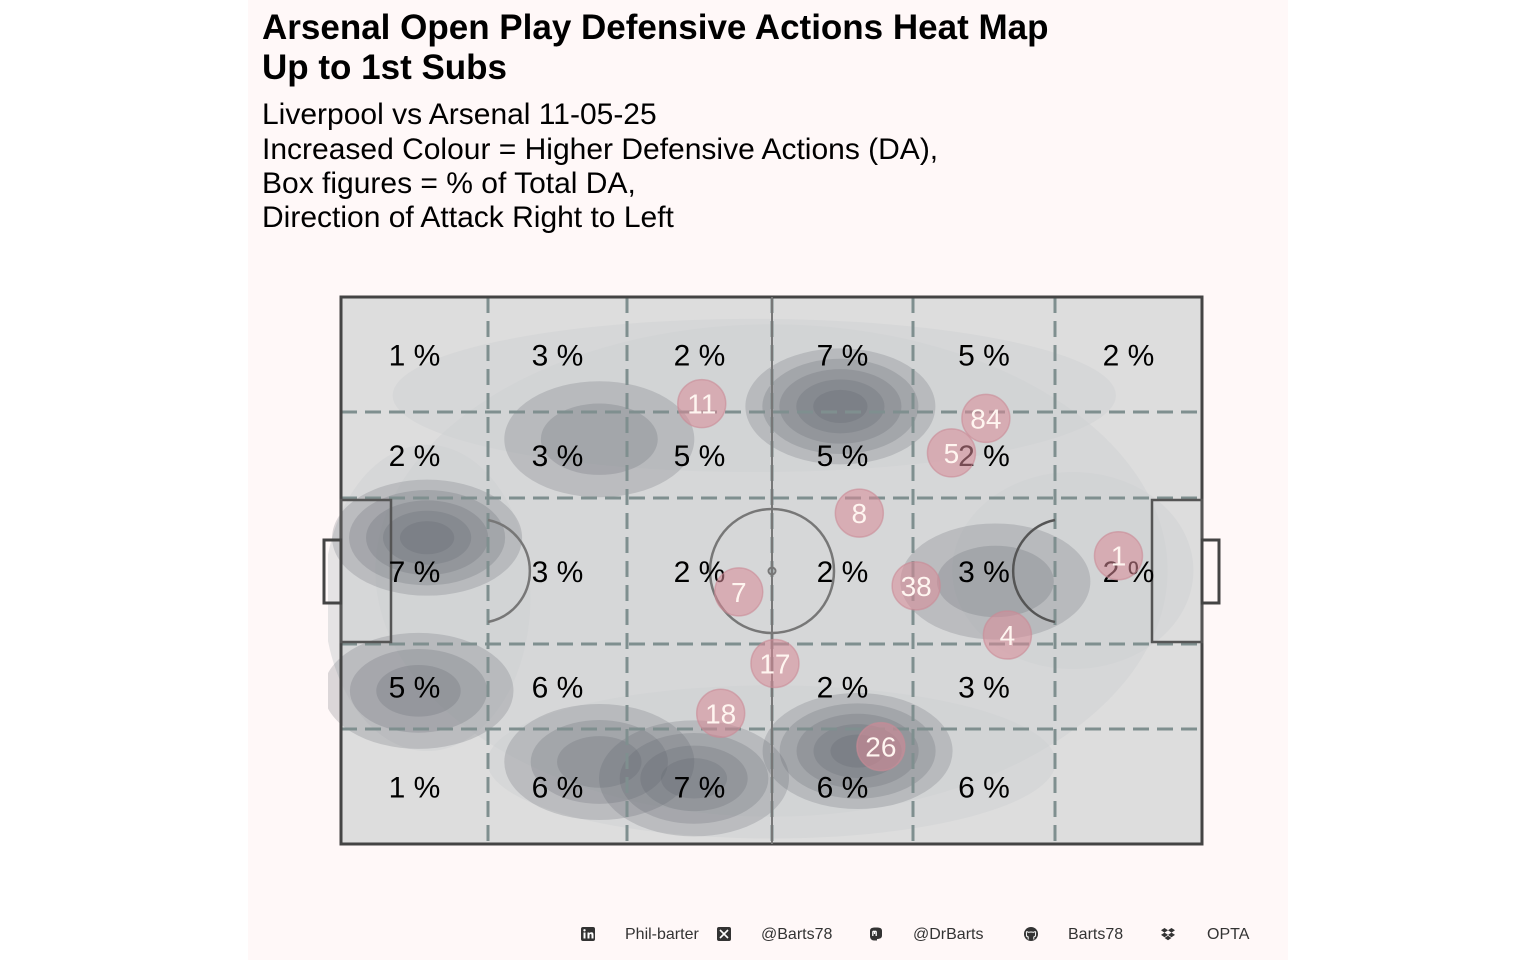  Describe the element at coordinates (724, 934) in the screenshot. I see `x-twitter-icon` at that location.